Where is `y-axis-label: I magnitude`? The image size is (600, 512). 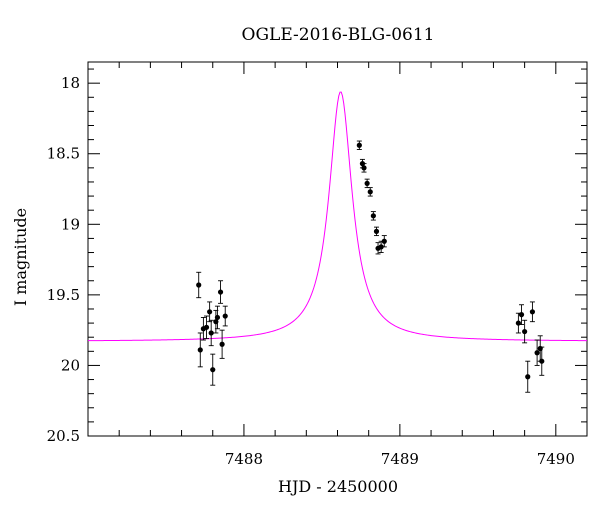 y-axis-label: I magnitude is located at coordinates (20, 257).